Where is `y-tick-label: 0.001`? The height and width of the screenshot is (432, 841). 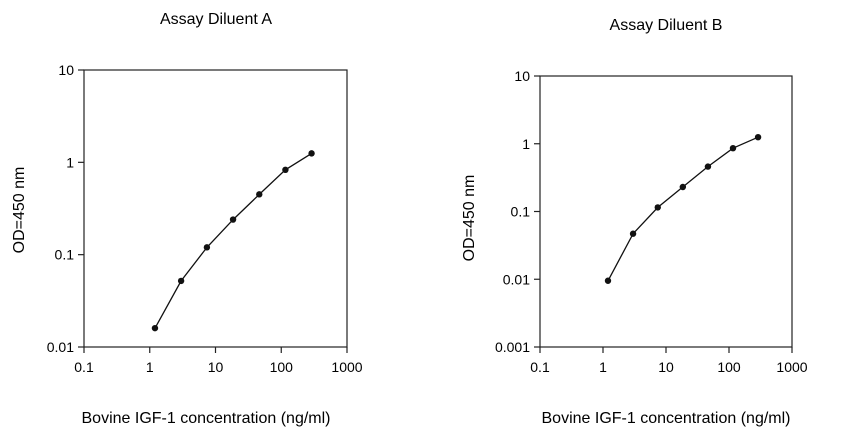 y-tick-label: 0.001 is located at coordinates (512, 347).